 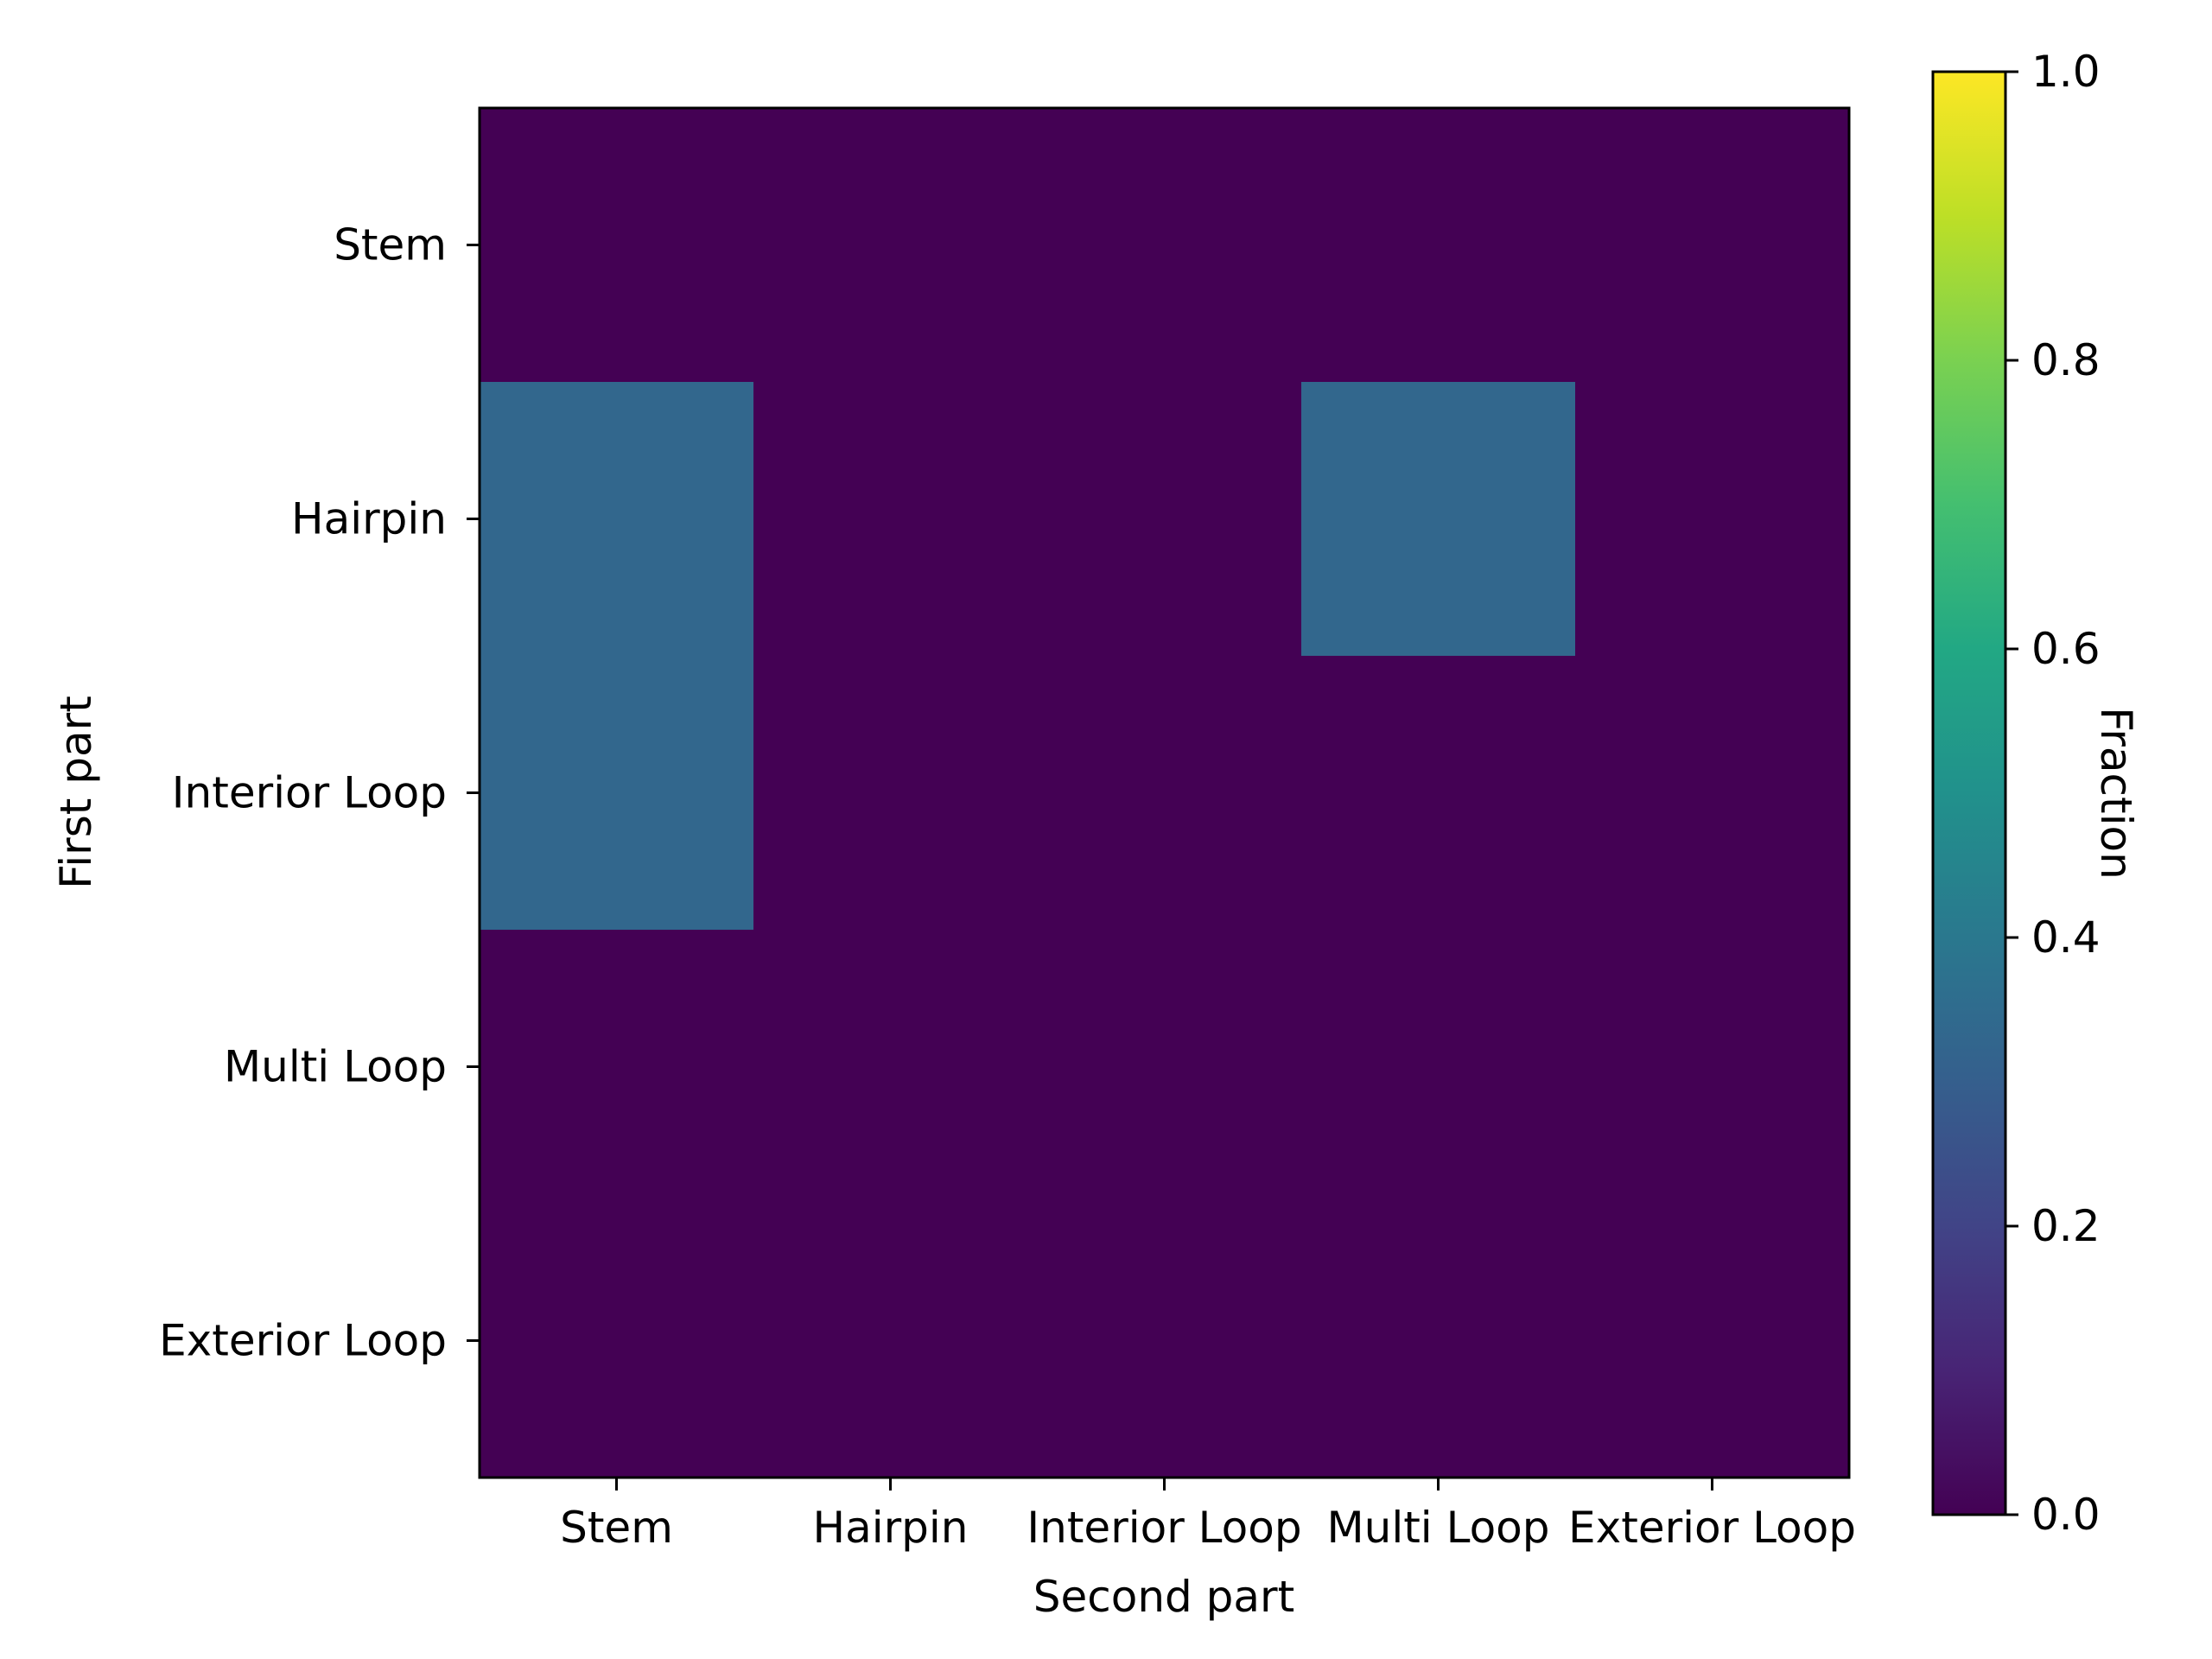 What do you see at coordinates (1163, 1597) in the screenshot?
I see `x-axis-title: Second part` at bounding box center [1163, 1597].